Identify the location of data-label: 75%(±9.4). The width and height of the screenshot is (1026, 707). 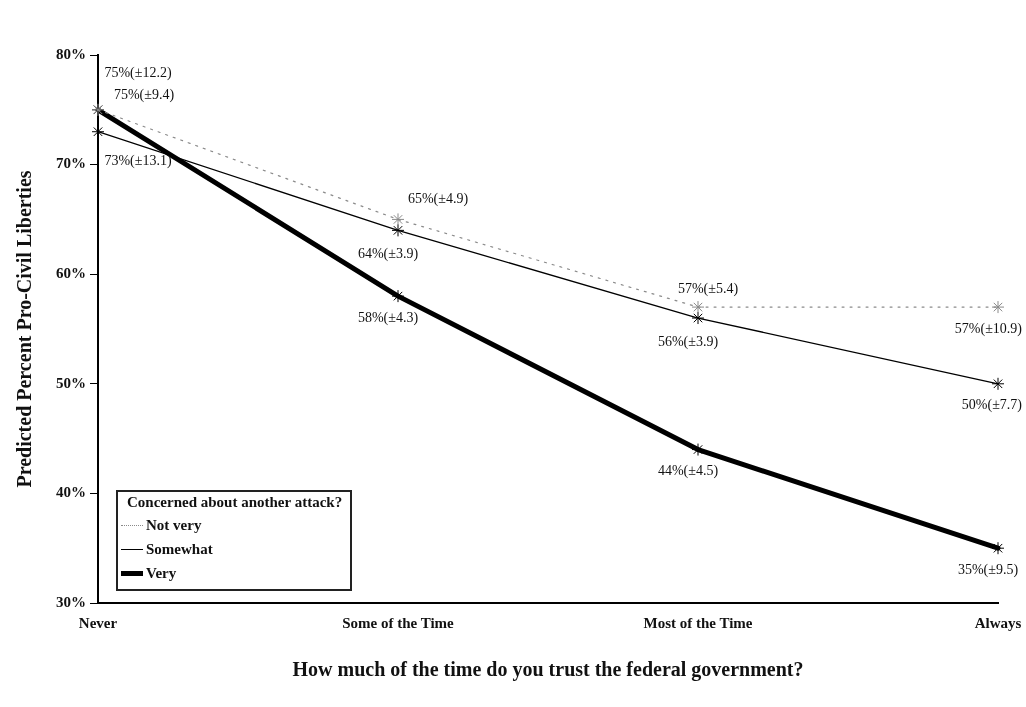
(144, 95).